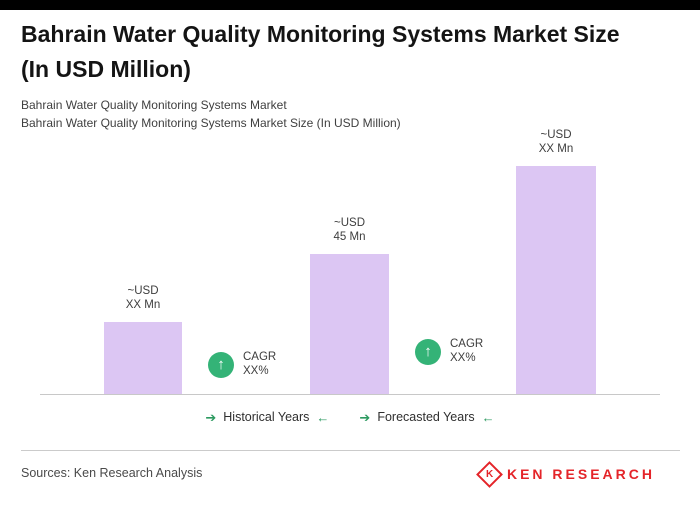 This screenshot has height=520, width=700. I want to click on x-axis-line, so click(350, 394).